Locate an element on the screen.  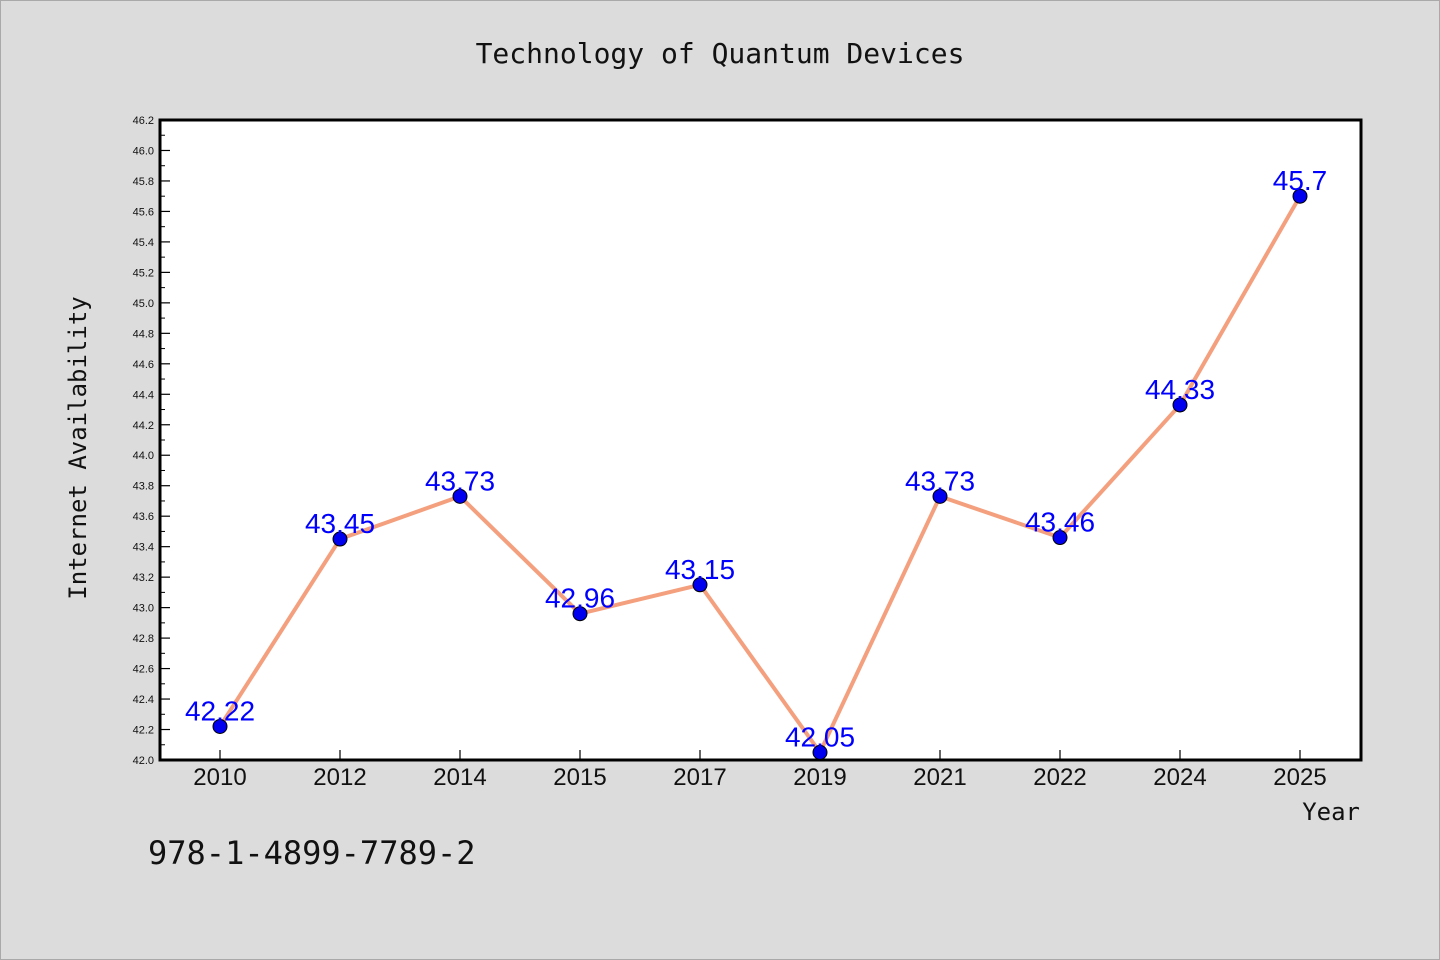
x-tick-label: 2025 is located at coordinates (1299, 777).